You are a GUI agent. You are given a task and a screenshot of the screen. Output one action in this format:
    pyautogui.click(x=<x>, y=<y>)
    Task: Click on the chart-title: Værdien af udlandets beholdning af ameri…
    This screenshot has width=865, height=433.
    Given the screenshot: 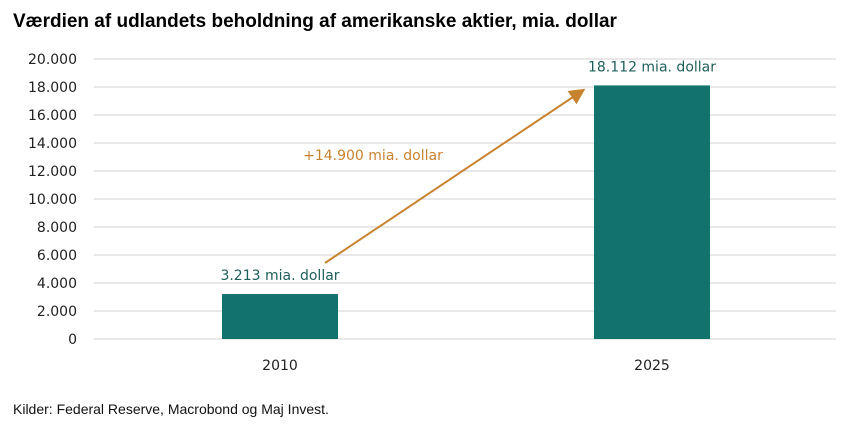 What is the action you would take?
    pyautogui.click(x=315, y=21)
    